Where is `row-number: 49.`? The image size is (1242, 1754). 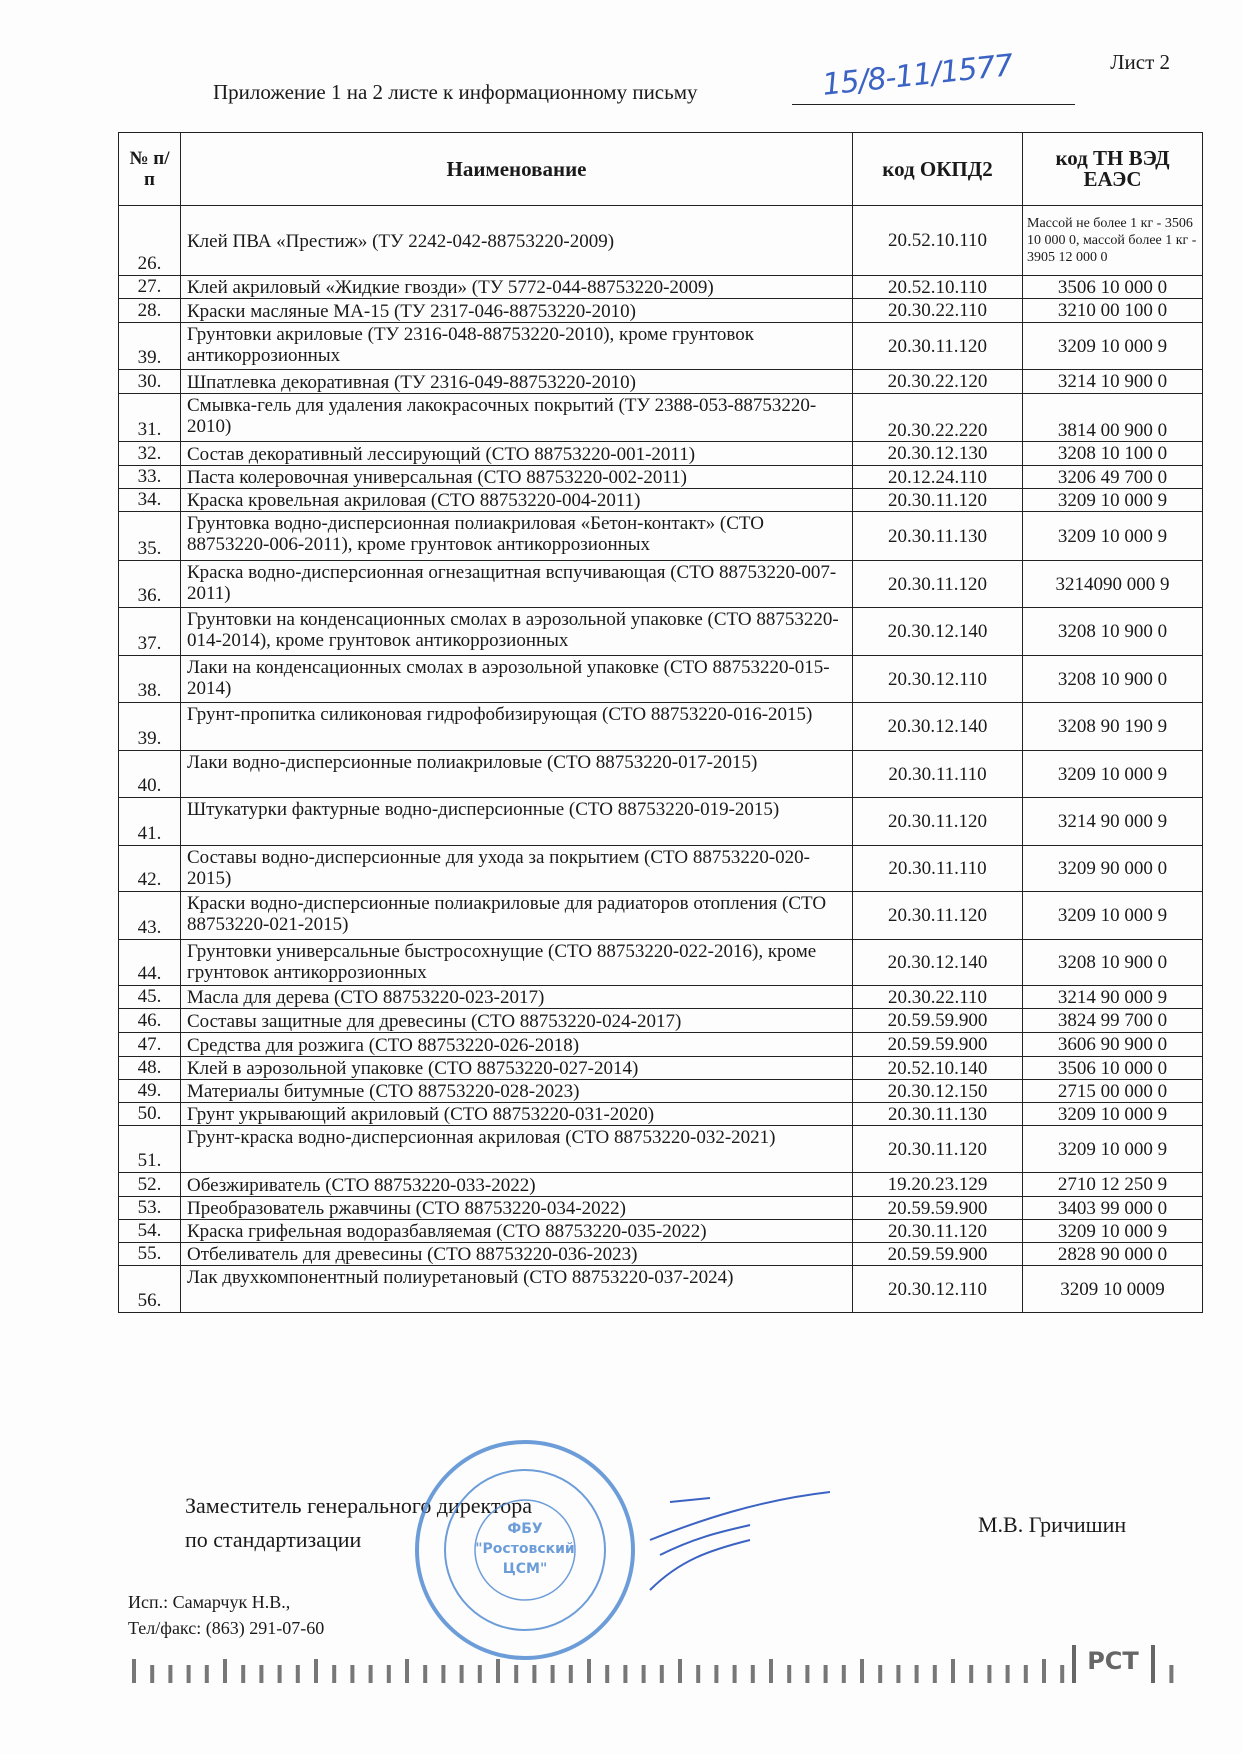
row-number: 49. is located at coordinates (149, 1091).